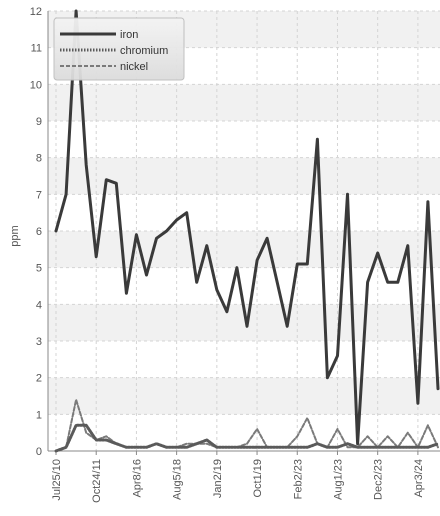 The width and height of the screenshot is (440, 516). Describe the element at coordinates (39, 379) in the screenshot. I see `y-tick-label: 2` at that location.